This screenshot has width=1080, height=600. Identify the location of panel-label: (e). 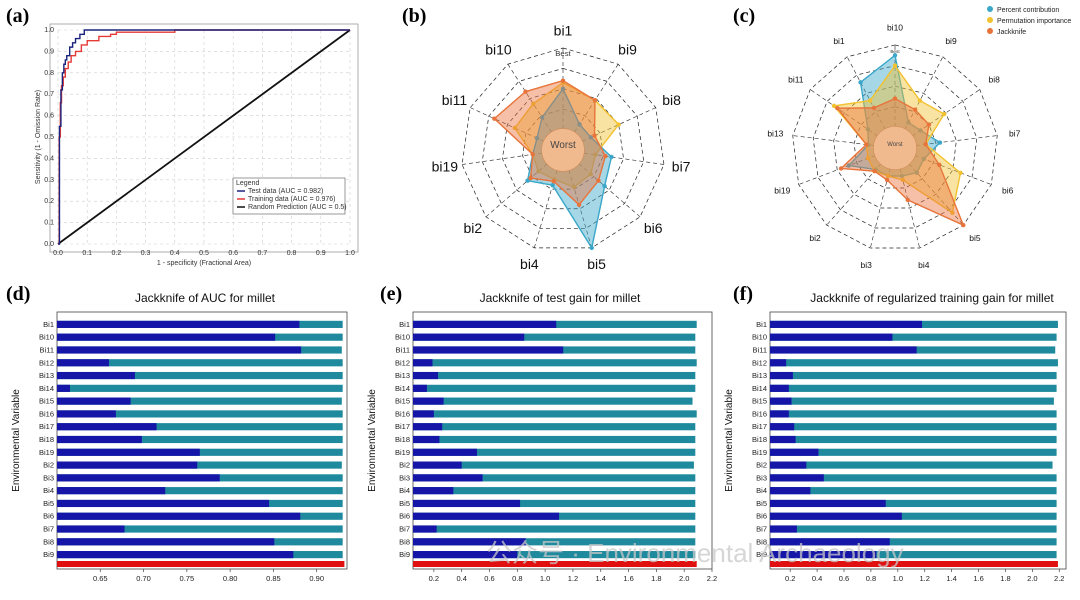
(391, 294).